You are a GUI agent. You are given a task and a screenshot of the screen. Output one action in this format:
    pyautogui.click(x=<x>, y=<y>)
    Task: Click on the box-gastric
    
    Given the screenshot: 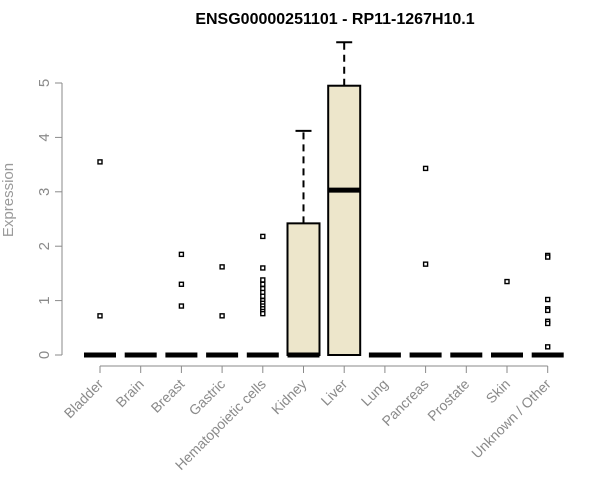 What is the action you would take?
    pyautogui.click(x=222, y=311)
    